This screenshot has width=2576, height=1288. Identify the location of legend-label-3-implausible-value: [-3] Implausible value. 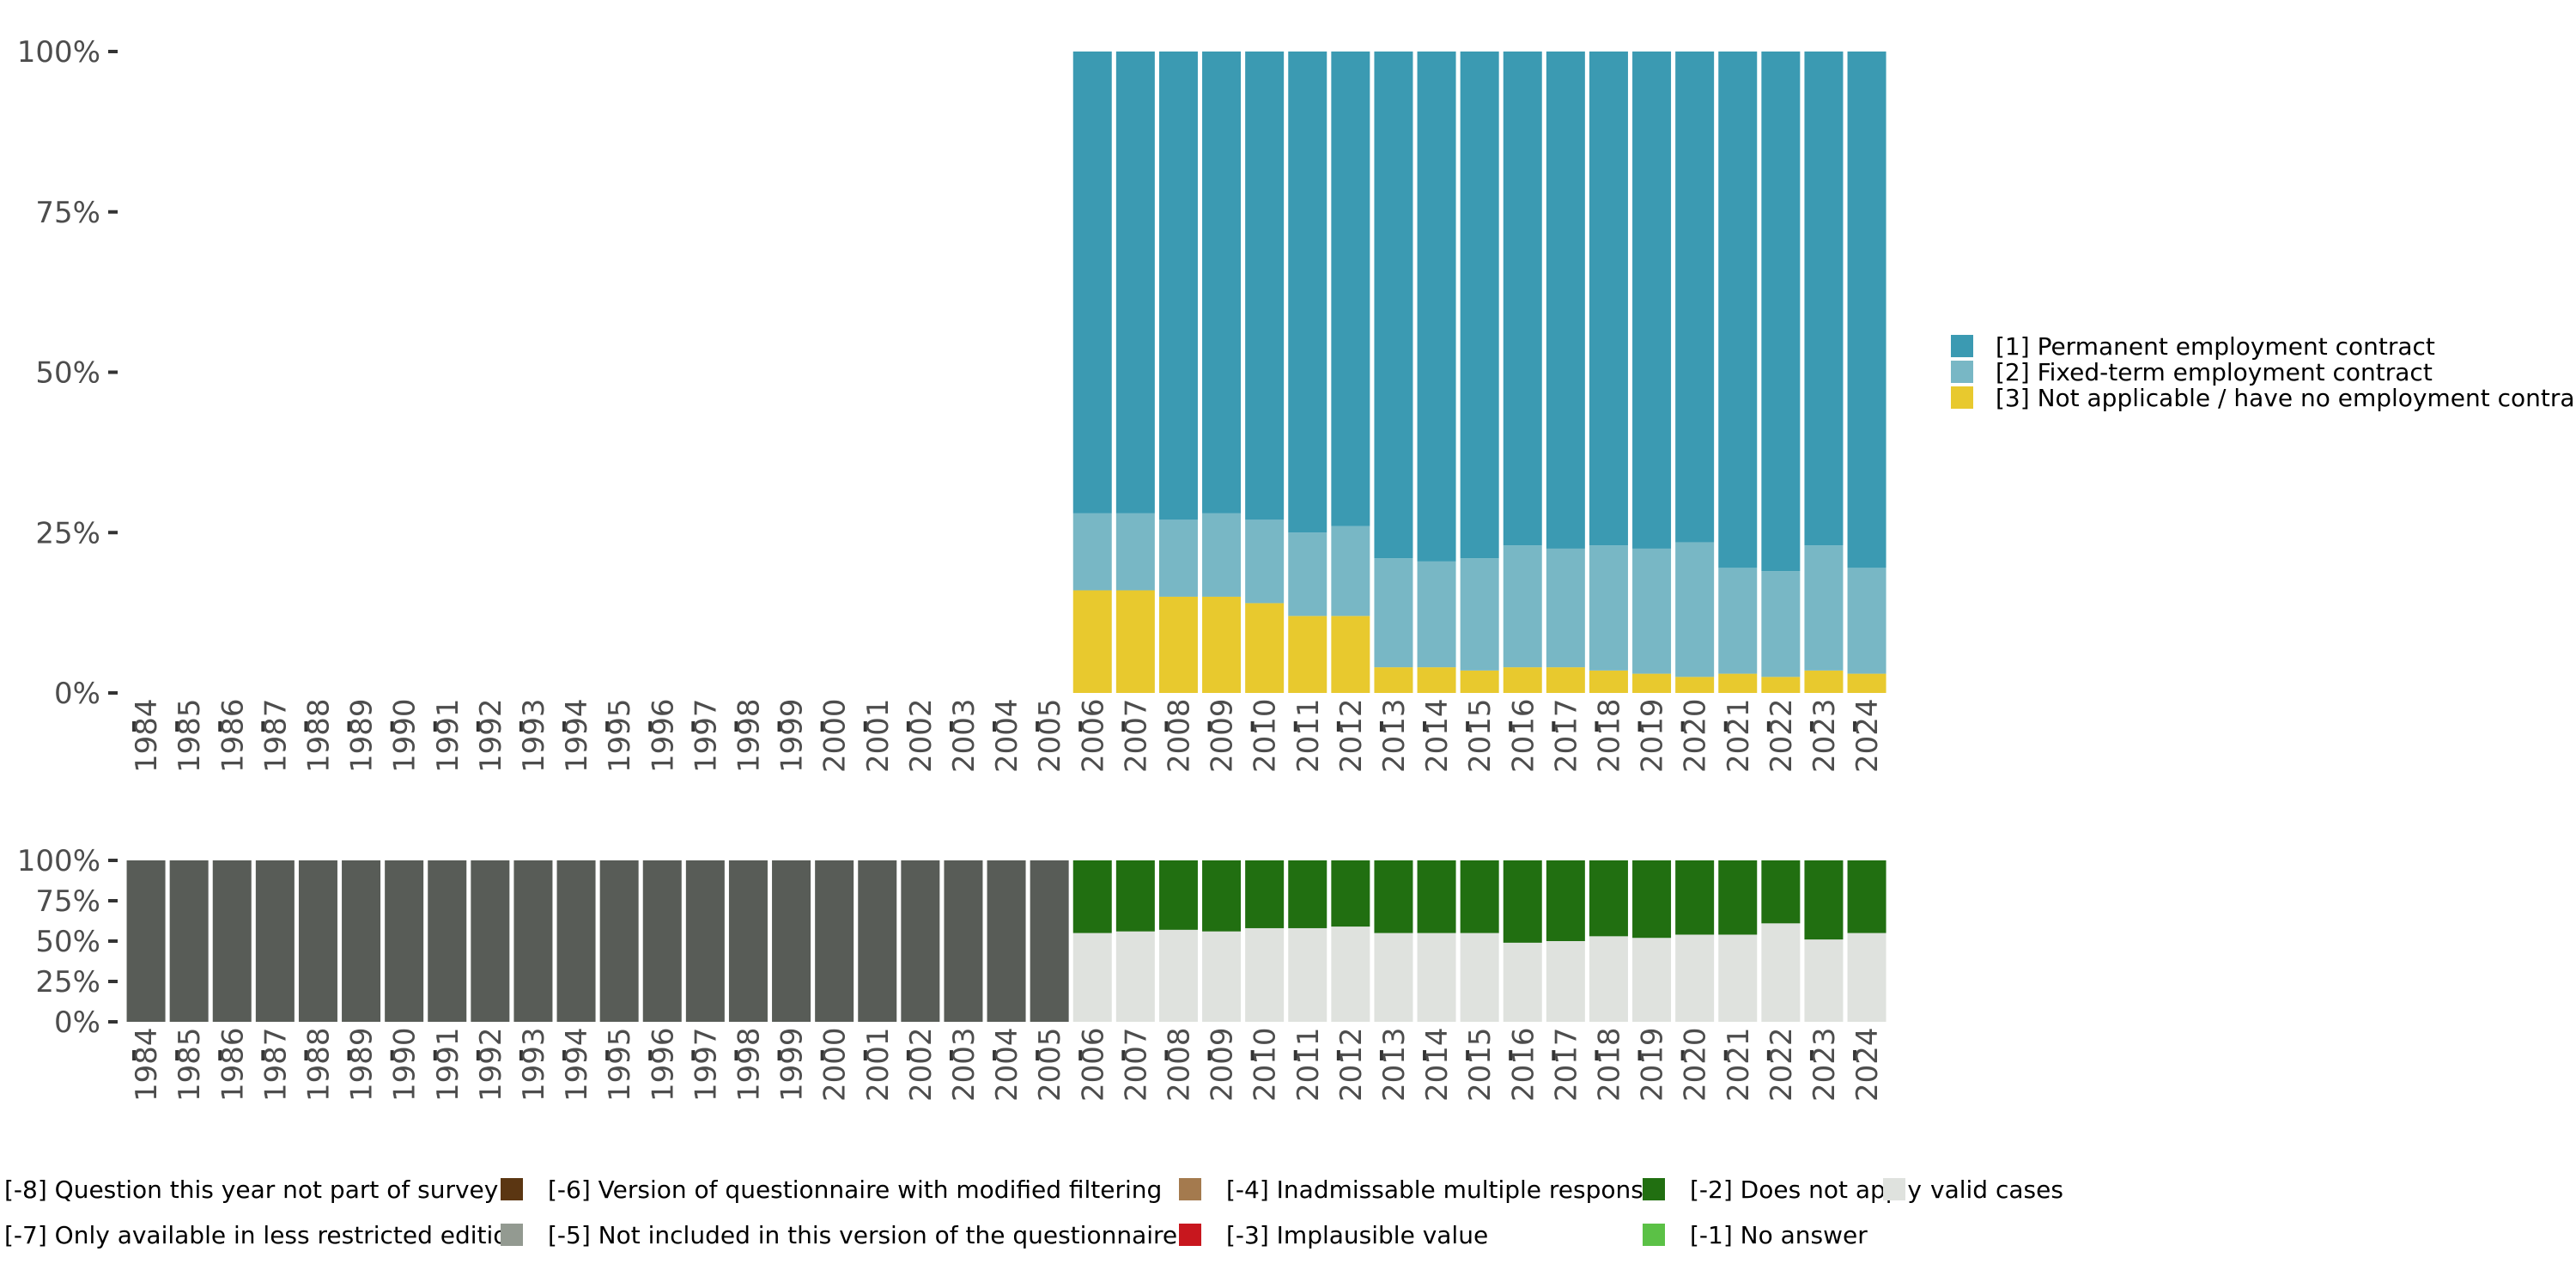
(1357, 1235).